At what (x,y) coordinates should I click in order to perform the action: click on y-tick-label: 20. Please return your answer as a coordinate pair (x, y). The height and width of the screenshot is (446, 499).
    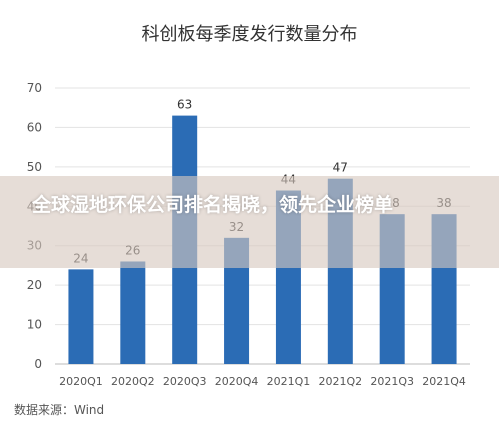
    Looking at the image, I should click on (34, 285).